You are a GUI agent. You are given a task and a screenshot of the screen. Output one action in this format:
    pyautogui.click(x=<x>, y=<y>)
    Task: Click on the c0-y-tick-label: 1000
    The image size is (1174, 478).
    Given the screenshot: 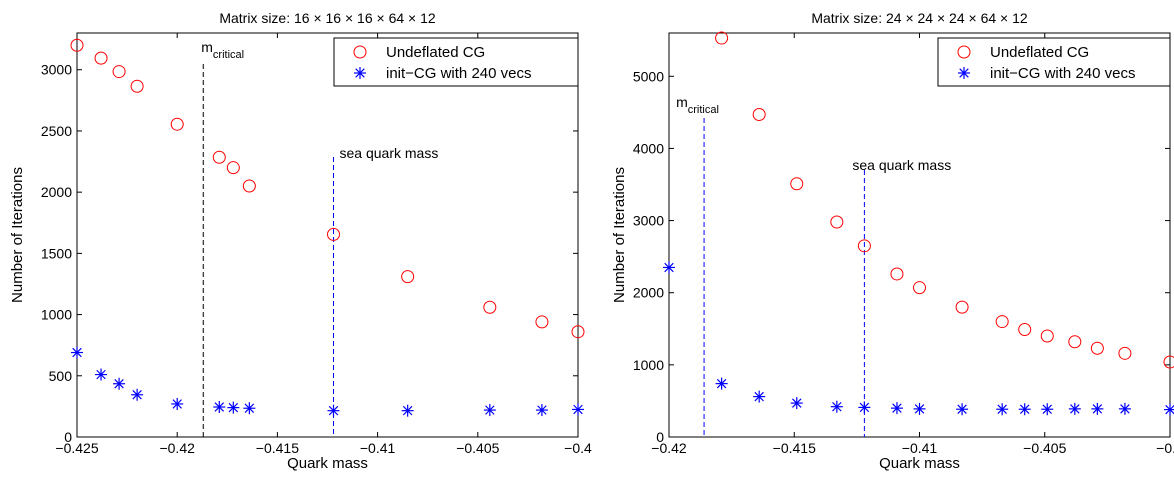 What is the action you would take?
    pyautogui.click(x=56, y=315)
    